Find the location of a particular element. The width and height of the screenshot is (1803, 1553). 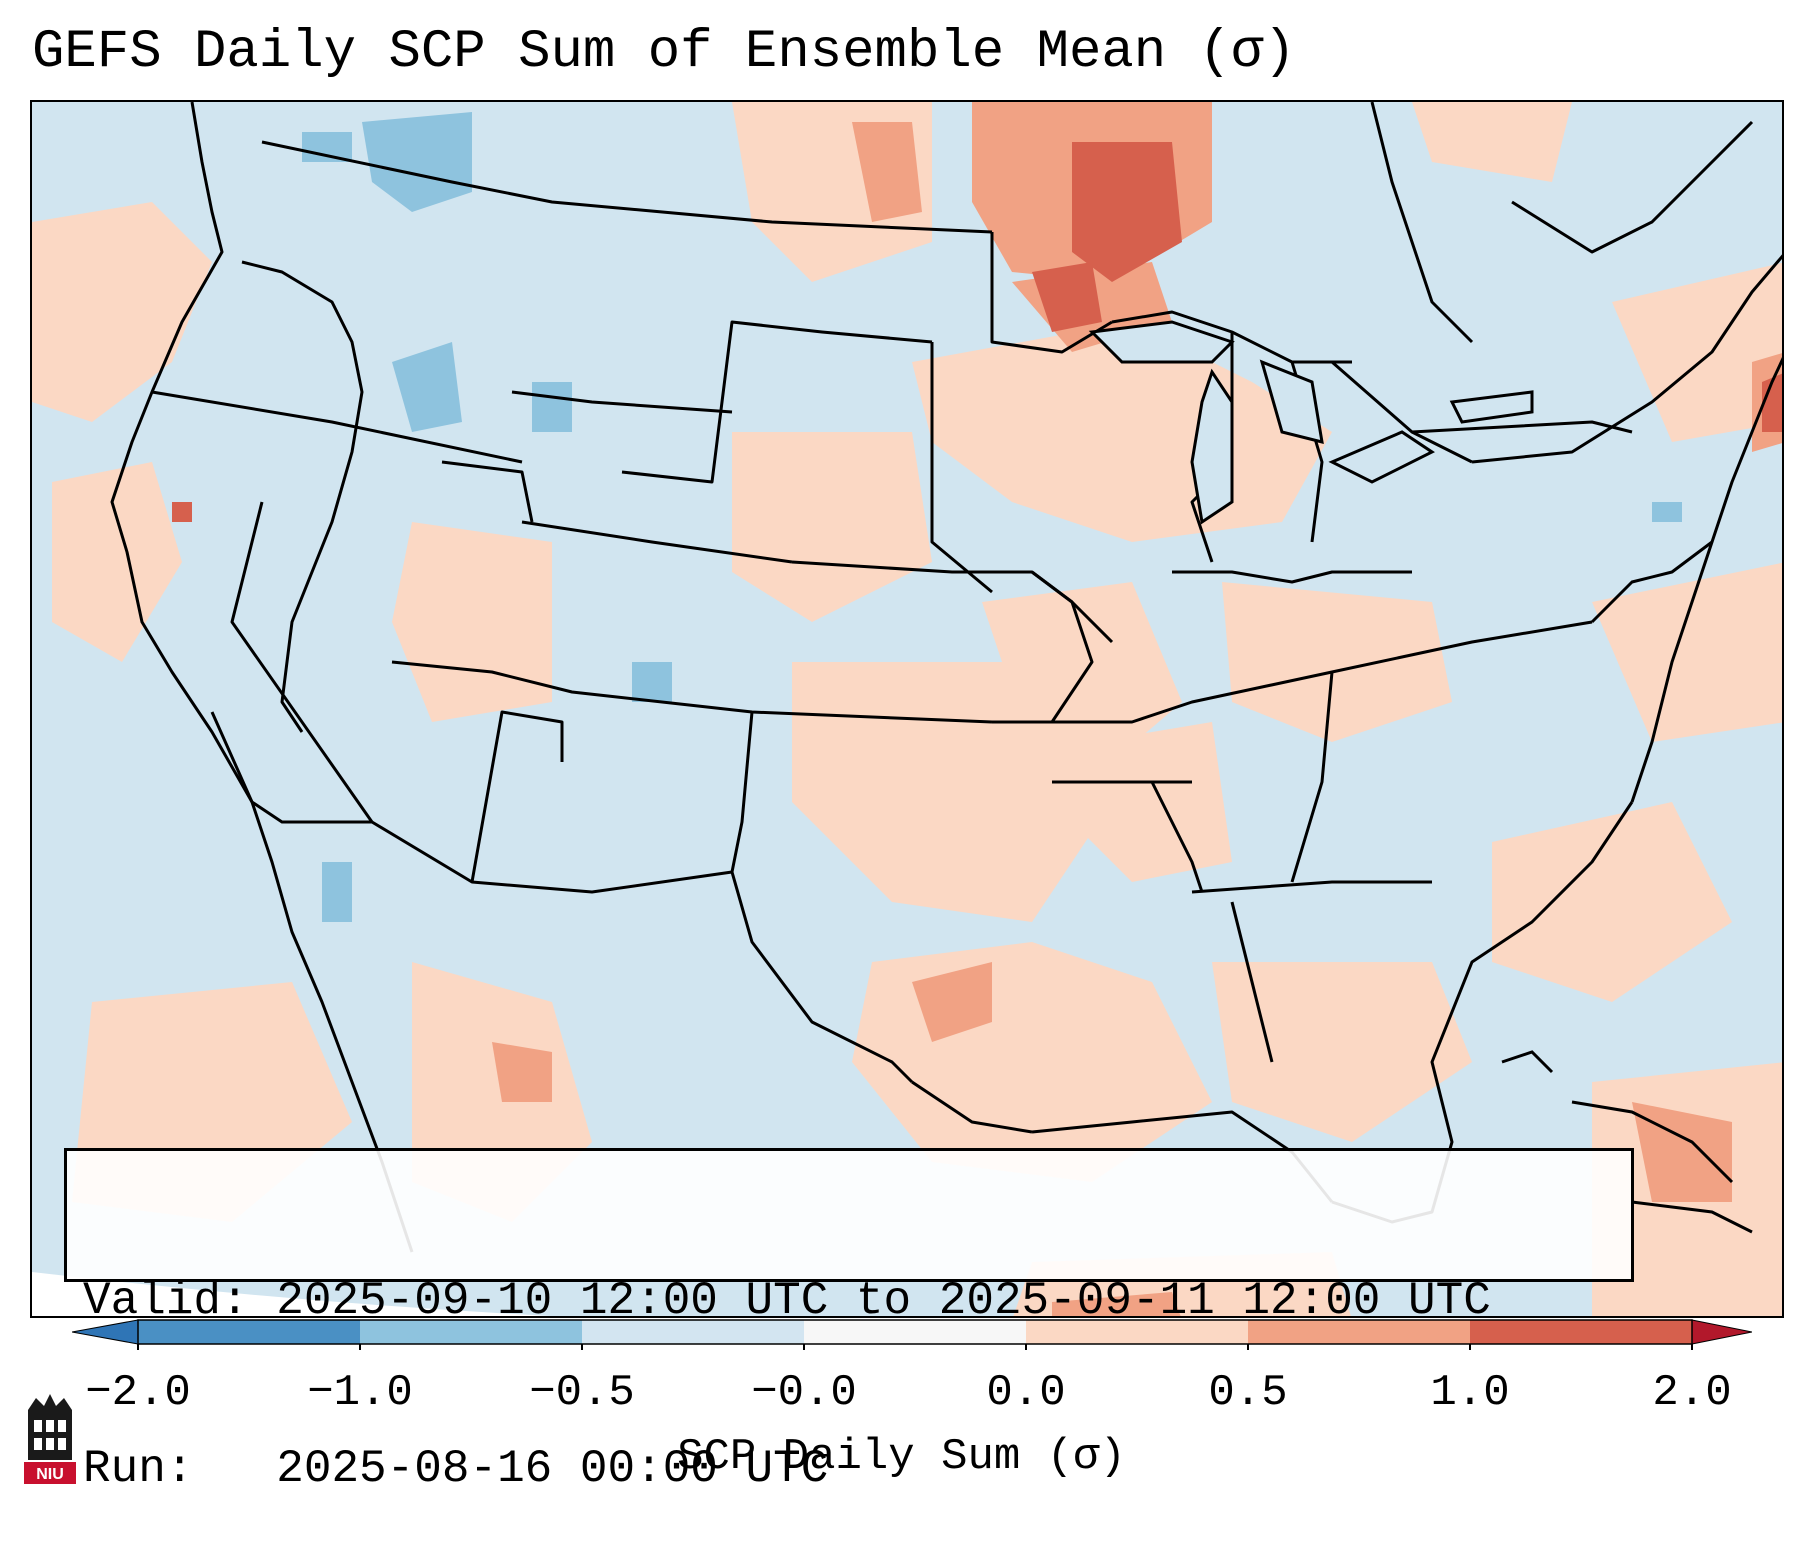

colorbar is located at coordinates (912, 1334).